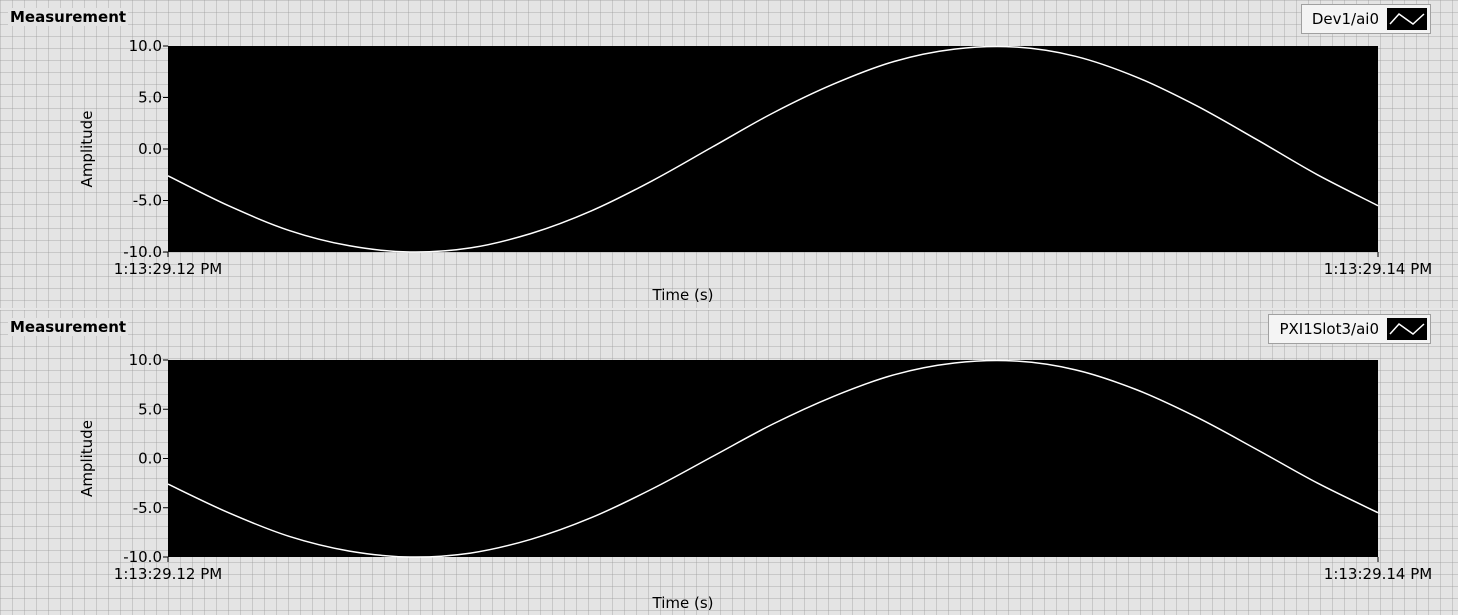  I want to click on legend-series-name: Dev1/ai0, so click(1345, 19).